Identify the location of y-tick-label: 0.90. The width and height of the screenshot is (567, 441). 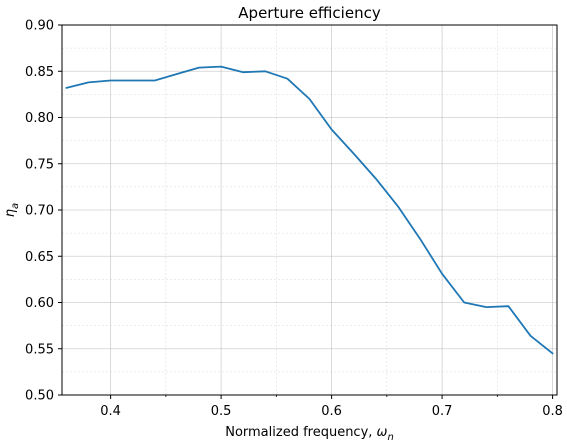
(39, 26).